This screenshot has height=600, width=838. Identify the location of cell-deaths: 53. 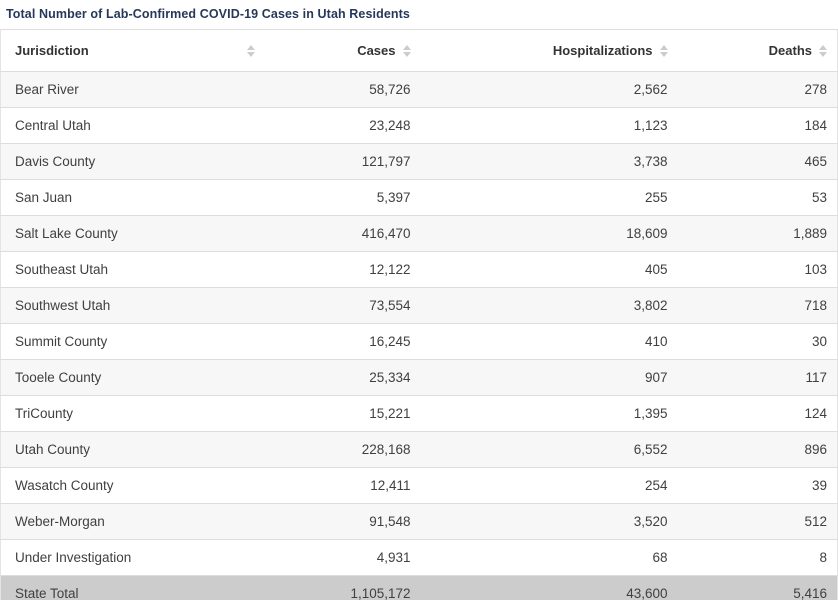
(757, 197).